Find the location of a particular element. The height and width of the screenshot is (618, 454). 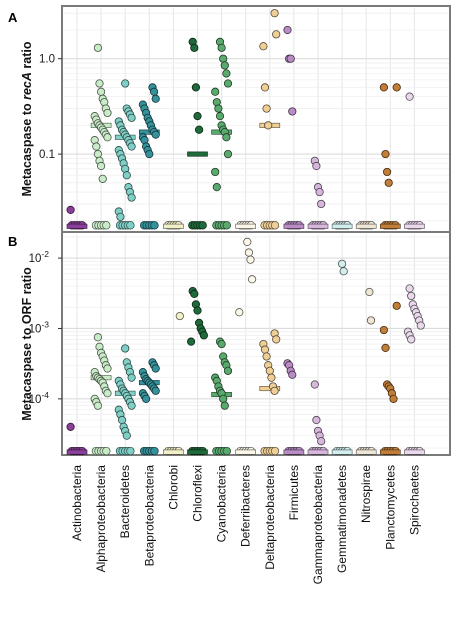

x-tick-label: Spirochaetes is located at coordinates (414, 500).